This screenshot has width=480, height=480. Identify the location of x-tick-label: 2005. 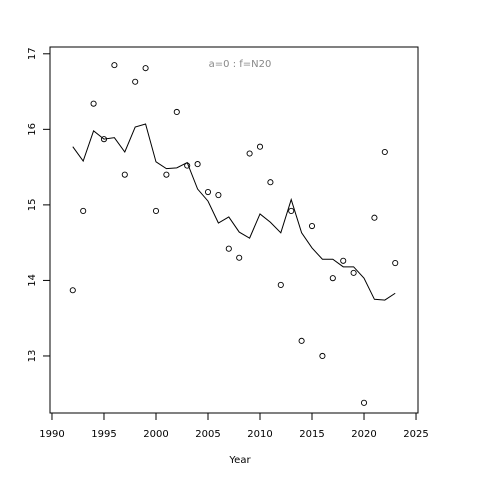
(207, 434).